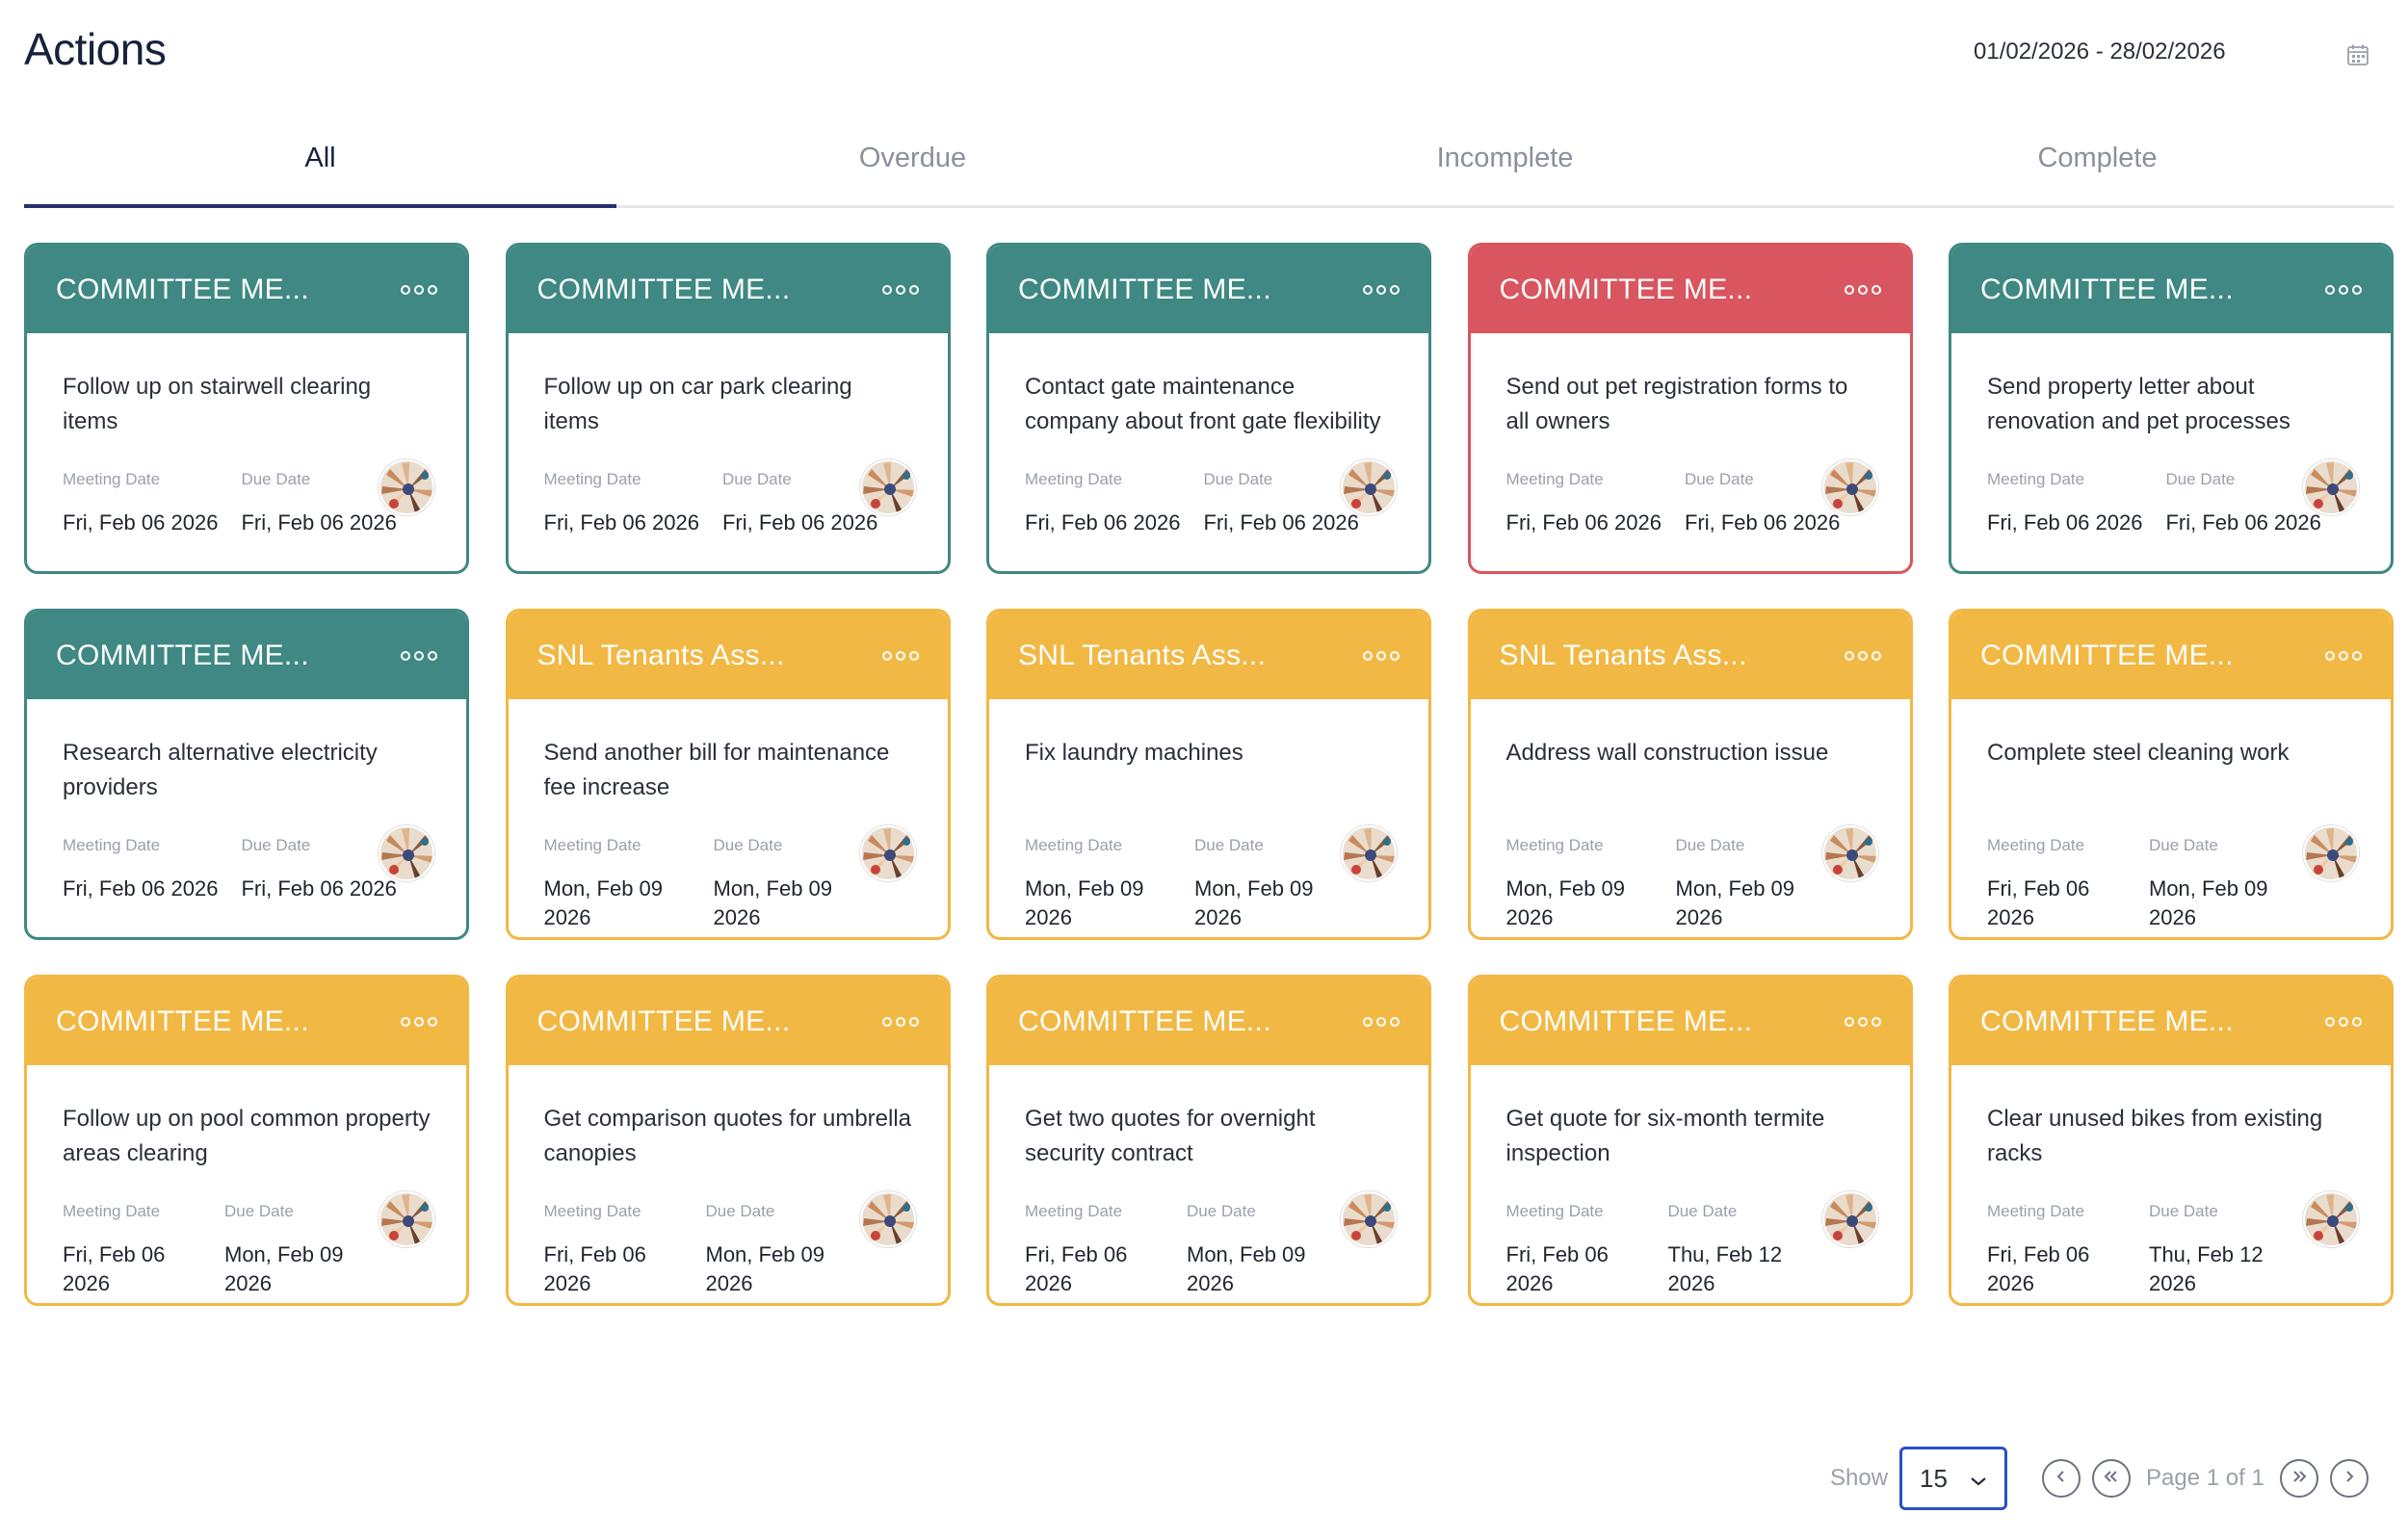 Image resolution: width=2408 pixels, height=1540 pixels. I want to click on chevron-left-icon, so click(2061, 1479).